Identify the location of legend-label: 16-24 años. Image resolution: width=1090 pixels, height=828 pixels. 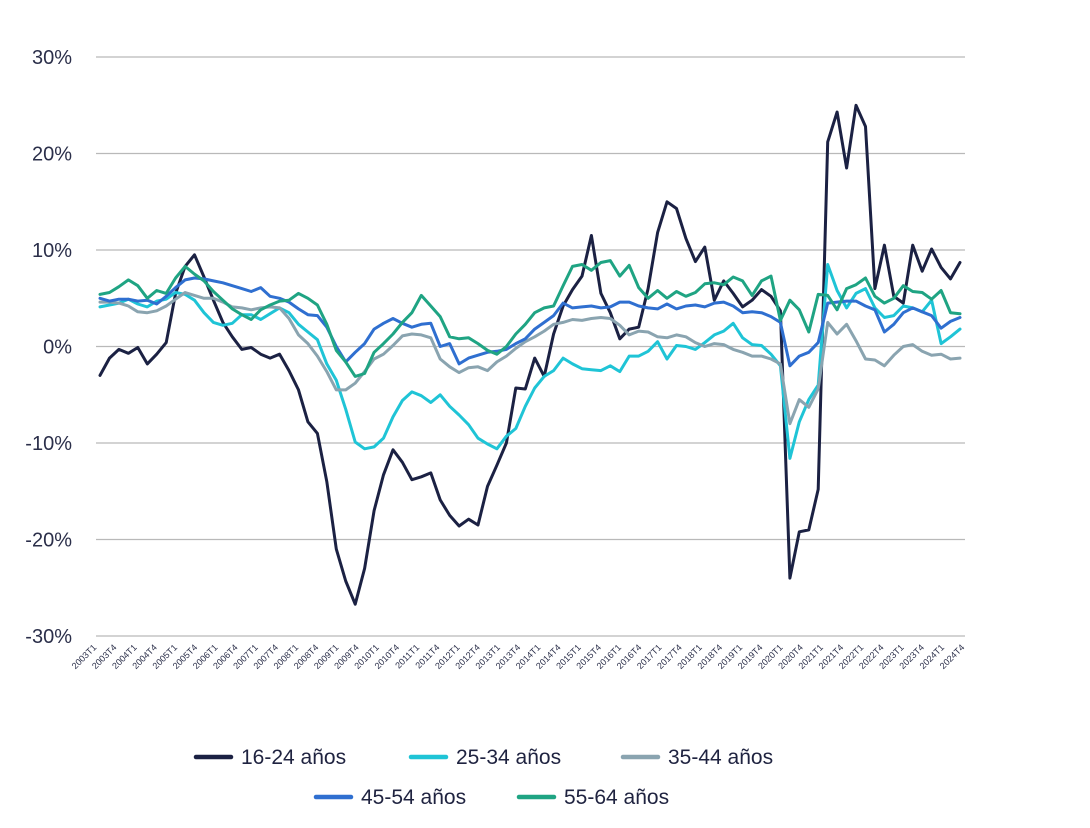
(293, 757).